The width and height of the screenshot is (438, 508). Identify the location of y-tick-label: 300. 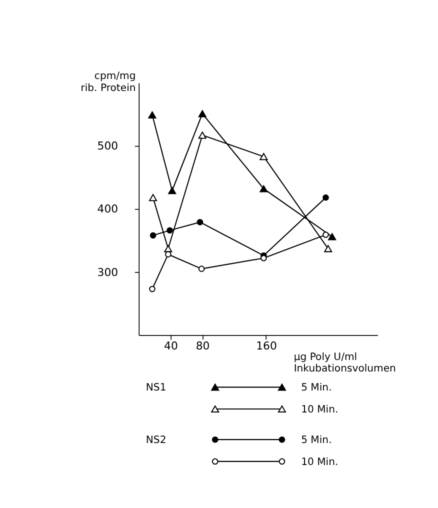
(107, 272).